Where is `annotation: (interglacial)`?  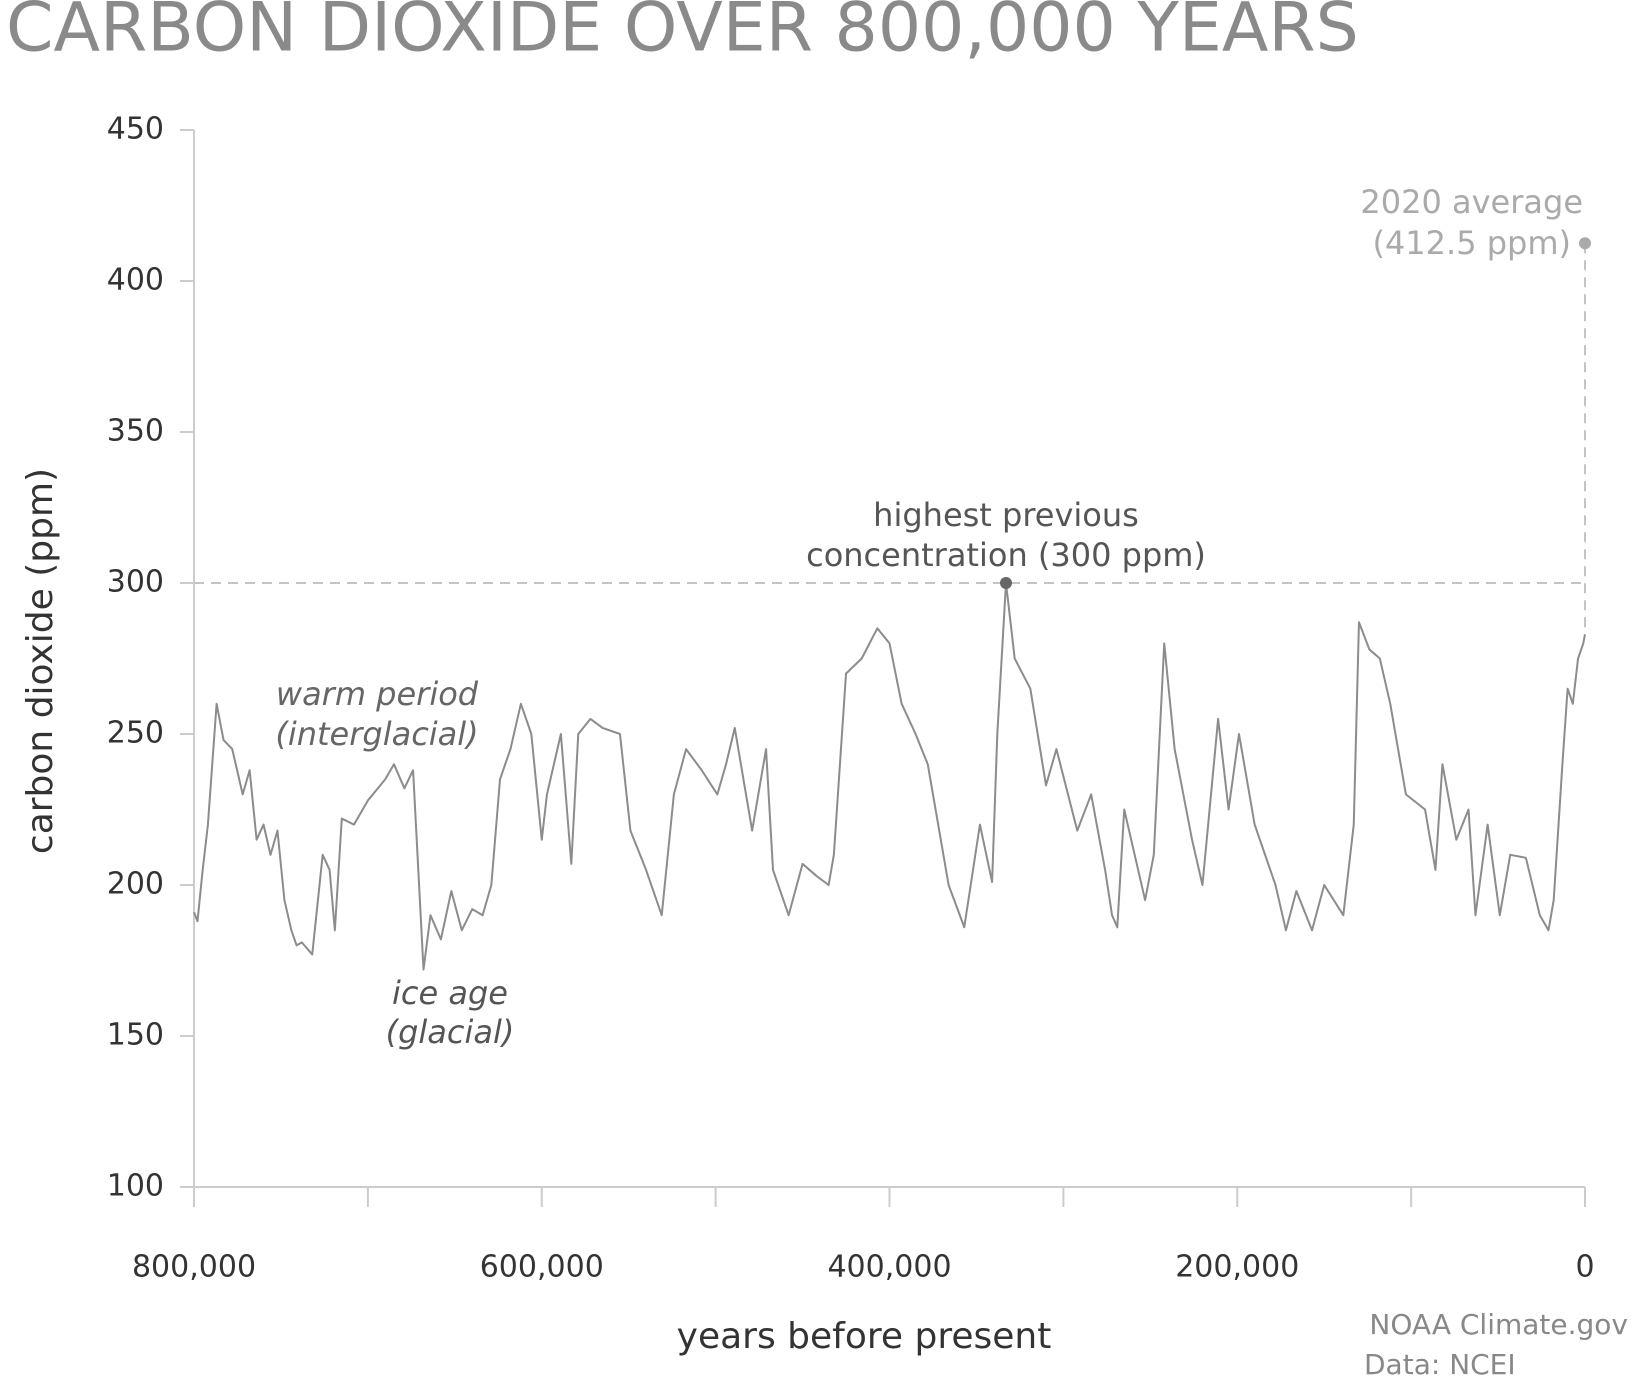
annotation: (interglacial) is located at coordinates (376, 734).